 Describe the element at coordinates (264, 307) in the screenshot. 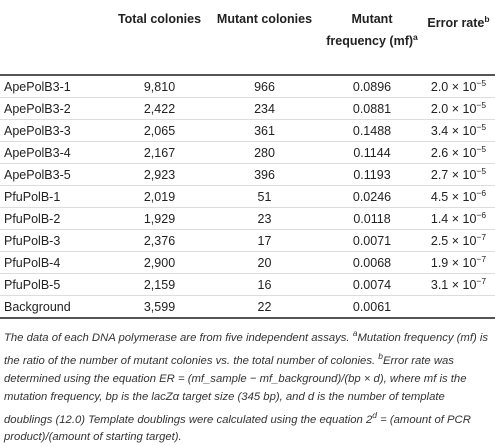

I see `mutant-colonies: 22` at that location.